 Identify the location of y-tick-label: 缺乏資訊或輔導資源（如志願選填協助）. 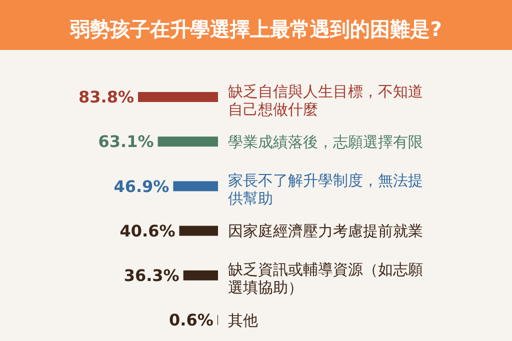
(325, 278).